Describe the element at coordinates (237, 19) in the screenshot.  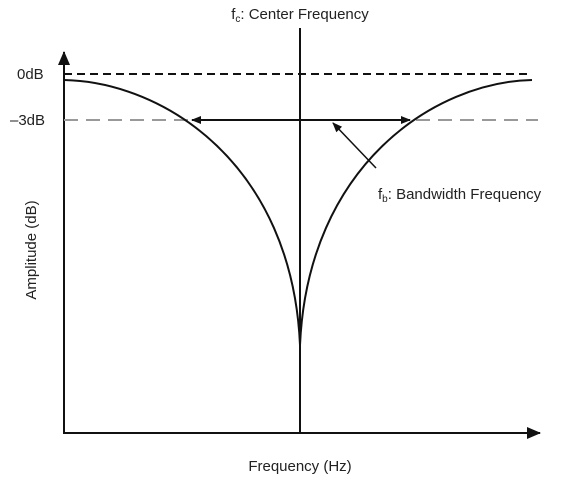
I see `label-part: c` at that location.